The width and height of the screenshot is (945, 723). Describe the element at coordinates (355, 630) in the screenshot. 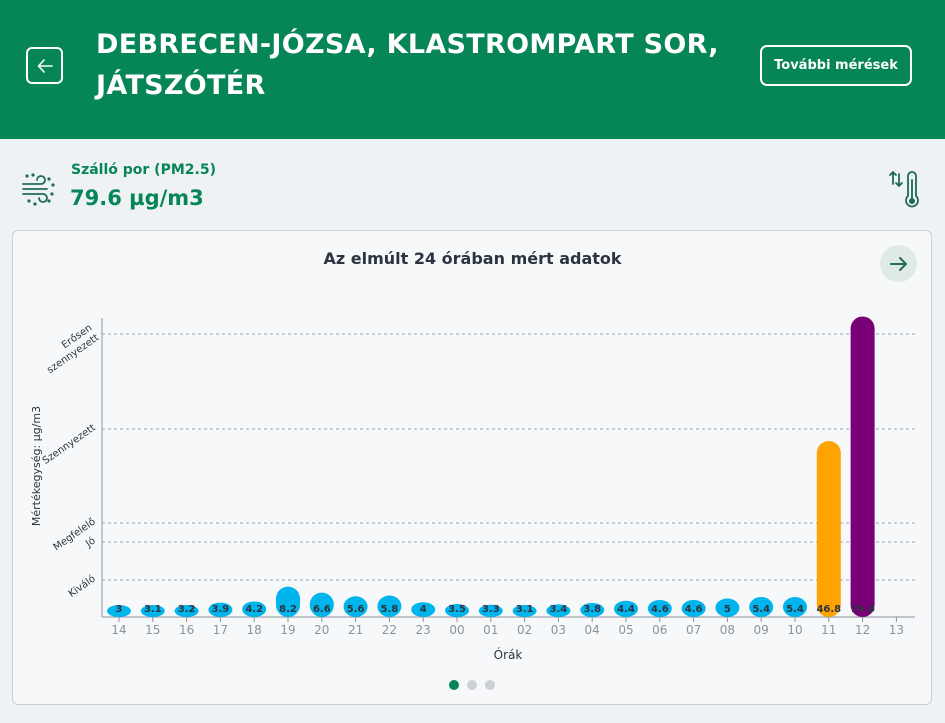

I see `x-tick-label: 21` at that location.